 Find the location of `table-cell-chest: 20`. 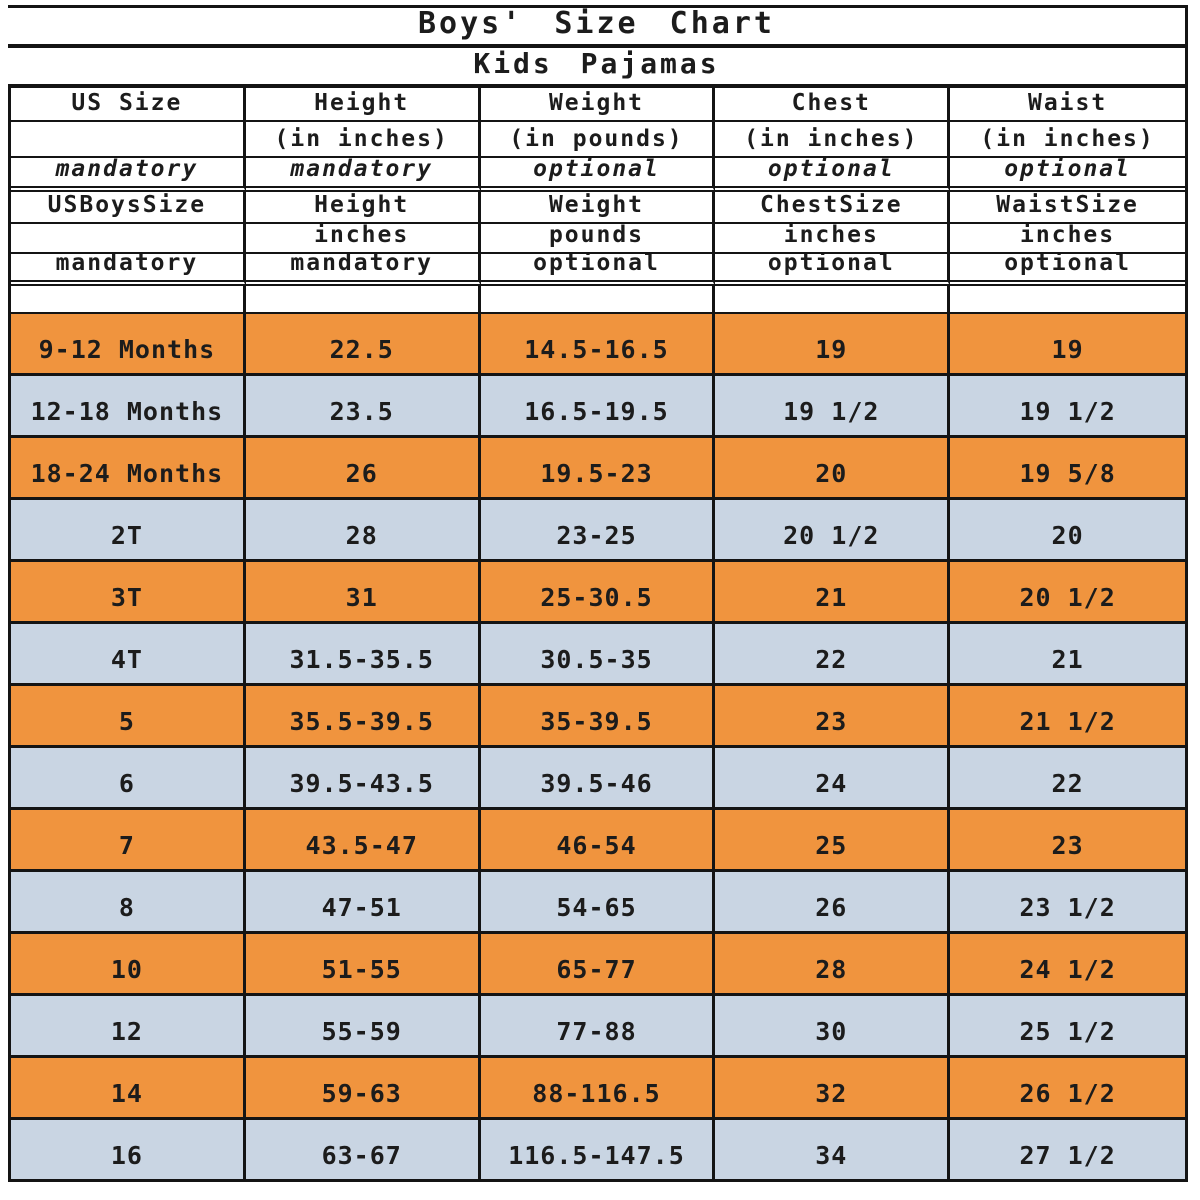

table-cell-chest: 20 is located at coordinates (833, 469).